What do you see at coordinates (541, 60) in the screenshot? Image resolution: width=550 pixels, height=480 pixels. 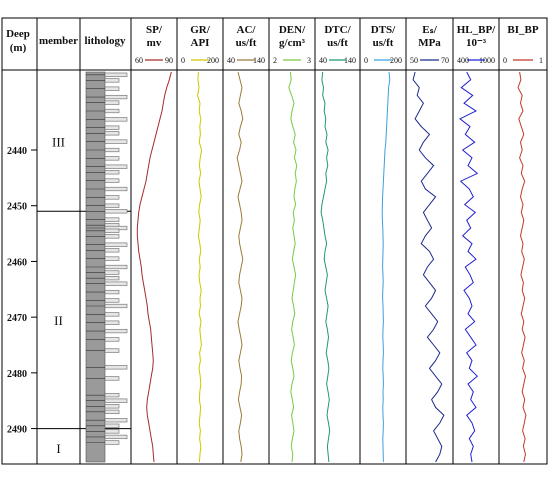 I see `track-max-label: 1` at bounding box center [541, 60].